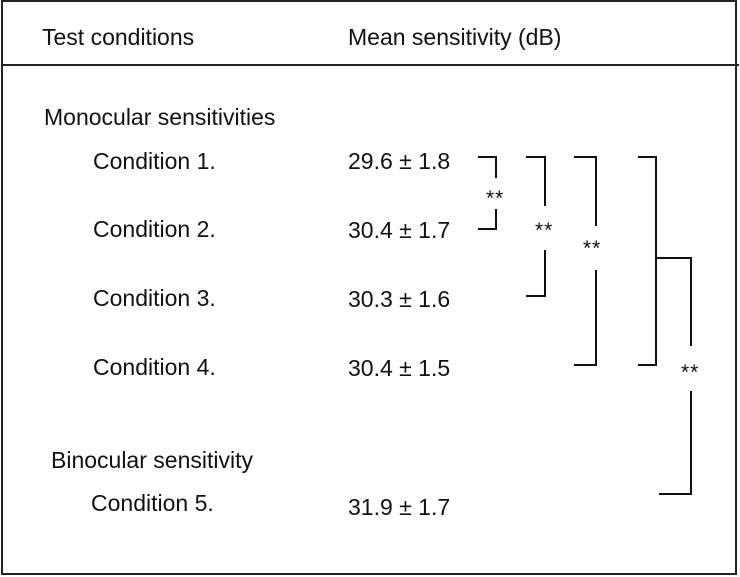 Image resolution: width=740 pixels, height=577 pixels. What do you see at coordinates (118, 37) in the screenshot?
I see `header-test-conditions: Test conditions` at bounding box center [118, 37].